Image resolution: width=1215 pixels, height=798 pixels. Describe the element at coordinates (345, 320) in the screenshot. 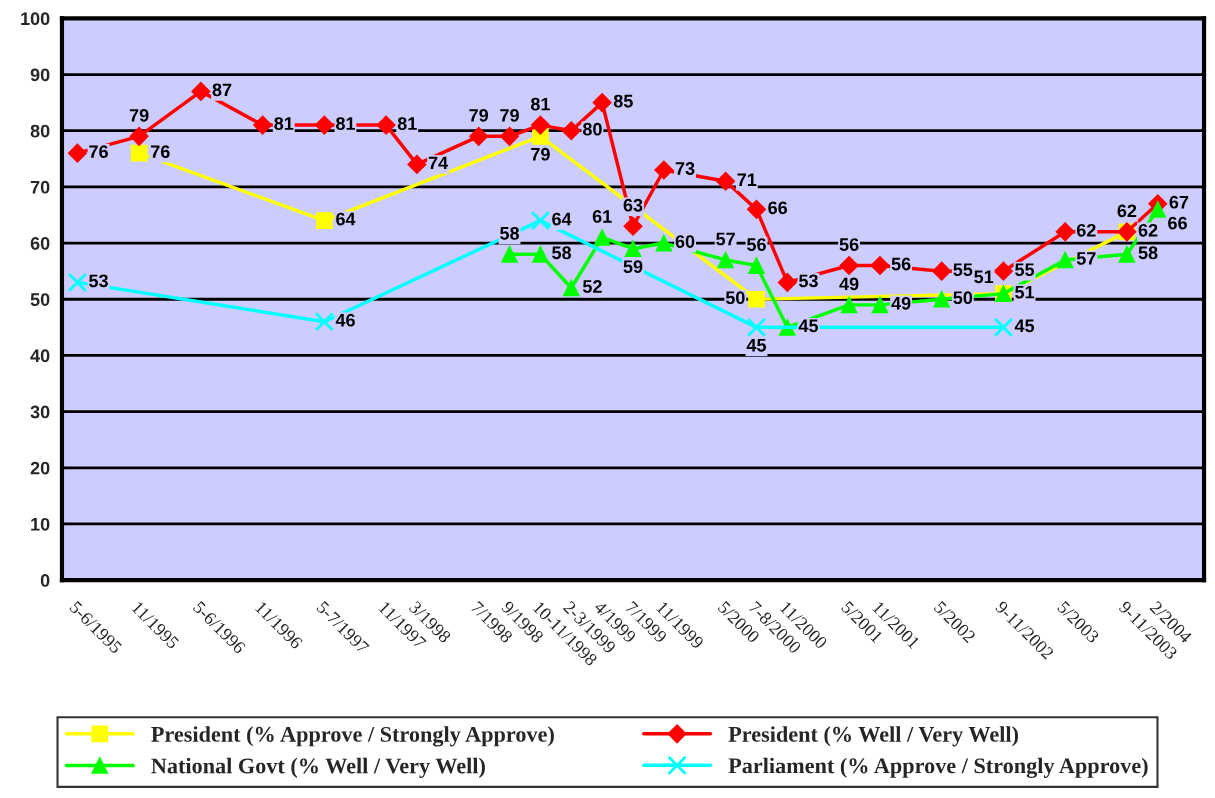

I see `data-label: 46` at that location.